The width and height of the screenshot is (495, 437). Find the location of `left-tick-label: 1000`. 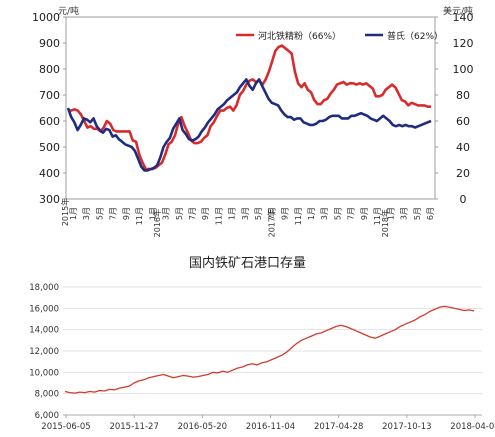

left-tick-label: 1000 is located at coordinates (46, 17).